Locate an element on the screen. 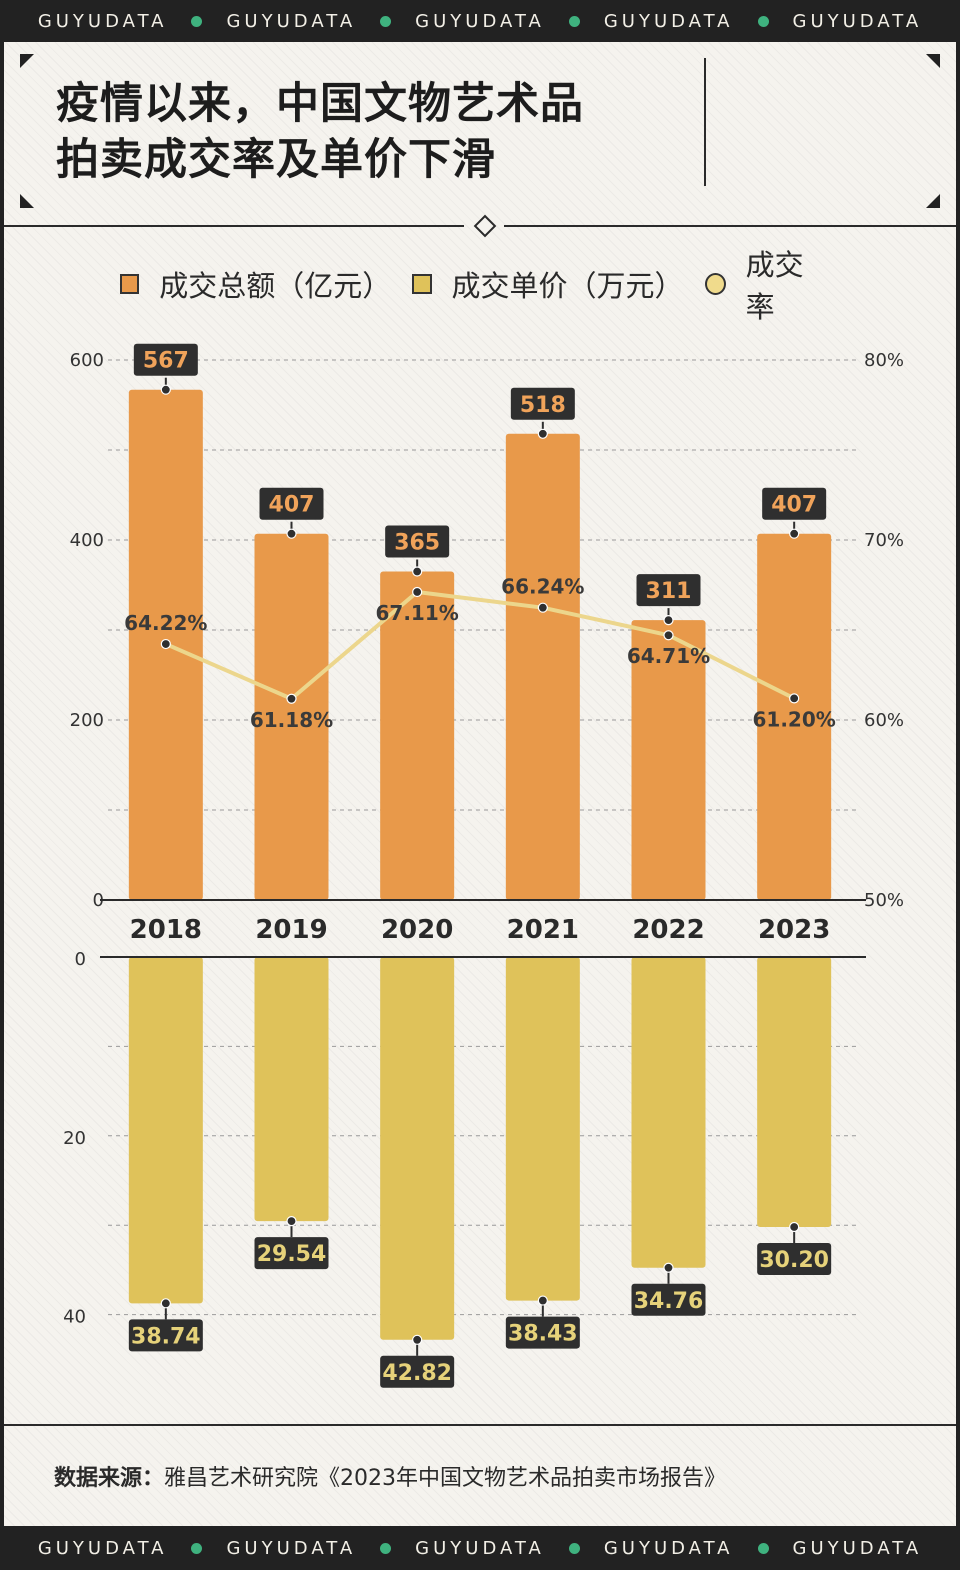 The height and width of the screenshot is (1570, 960). y-tick-label-bottom: 40 is located at coordinates (74, 1317).